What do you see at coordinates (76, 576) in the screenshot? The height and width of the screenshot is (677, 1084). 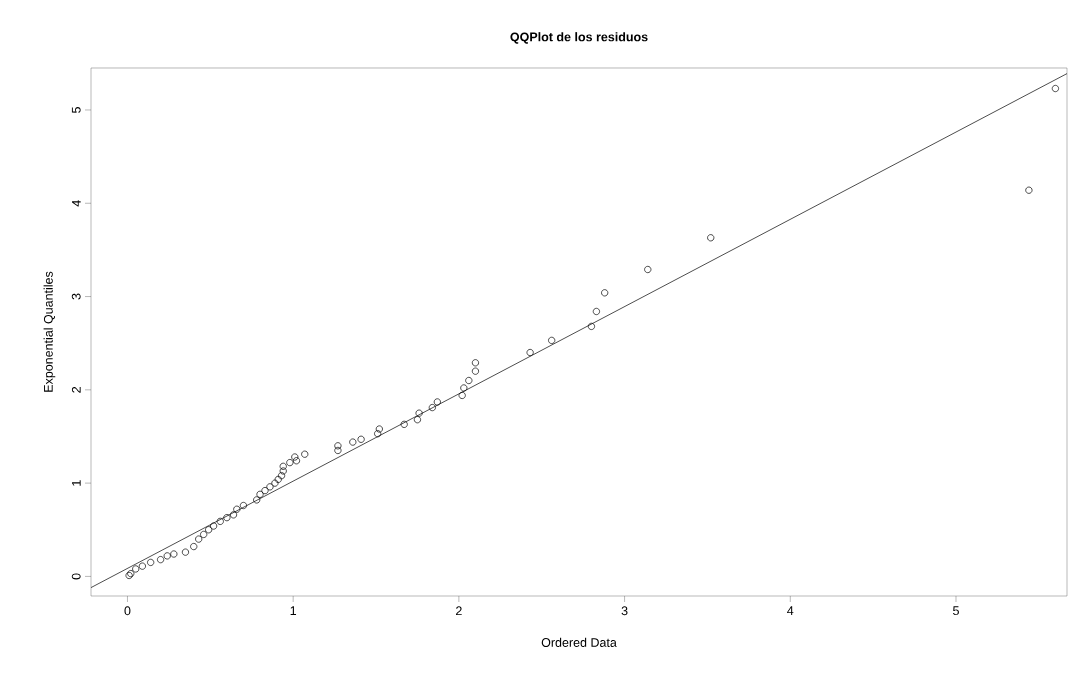 I see `y-tick-label: 0` at bounding box center [76, 576].